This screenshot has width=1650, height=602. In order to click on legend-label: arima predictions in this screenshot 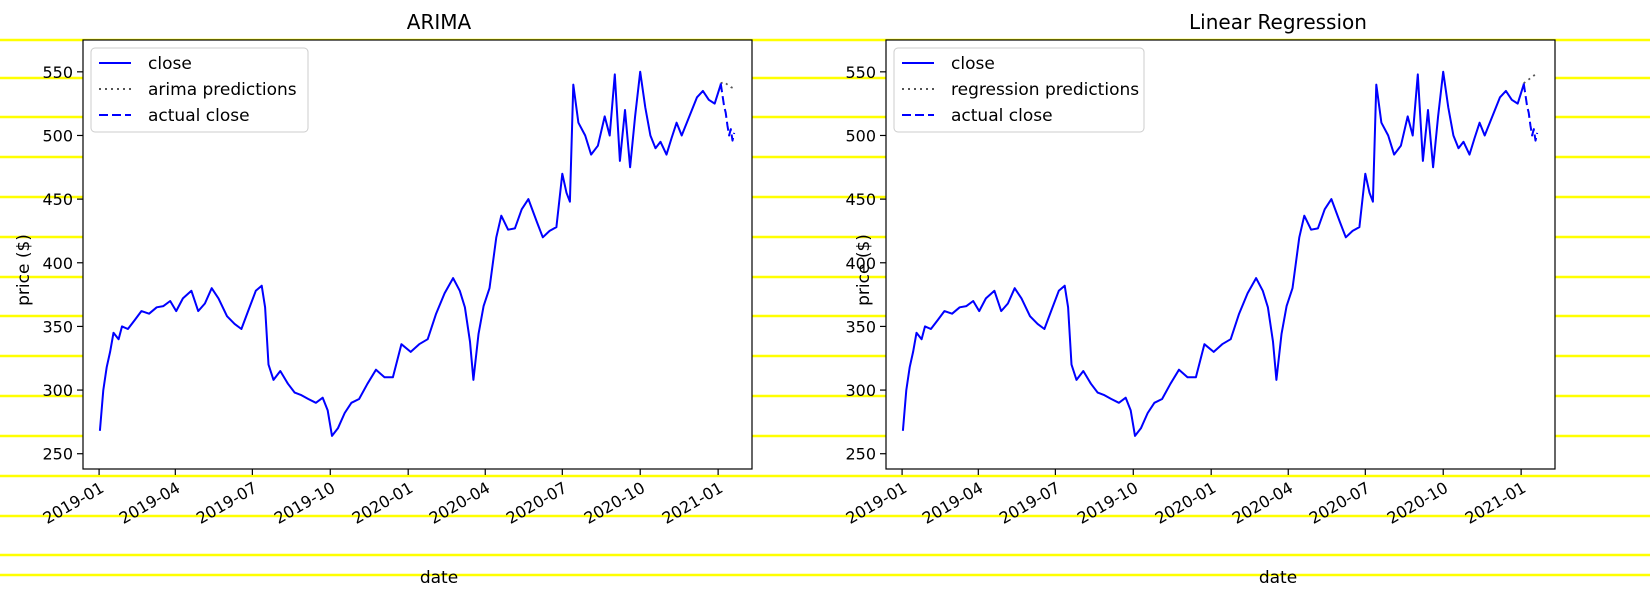, I will do `click(222, 90)`.